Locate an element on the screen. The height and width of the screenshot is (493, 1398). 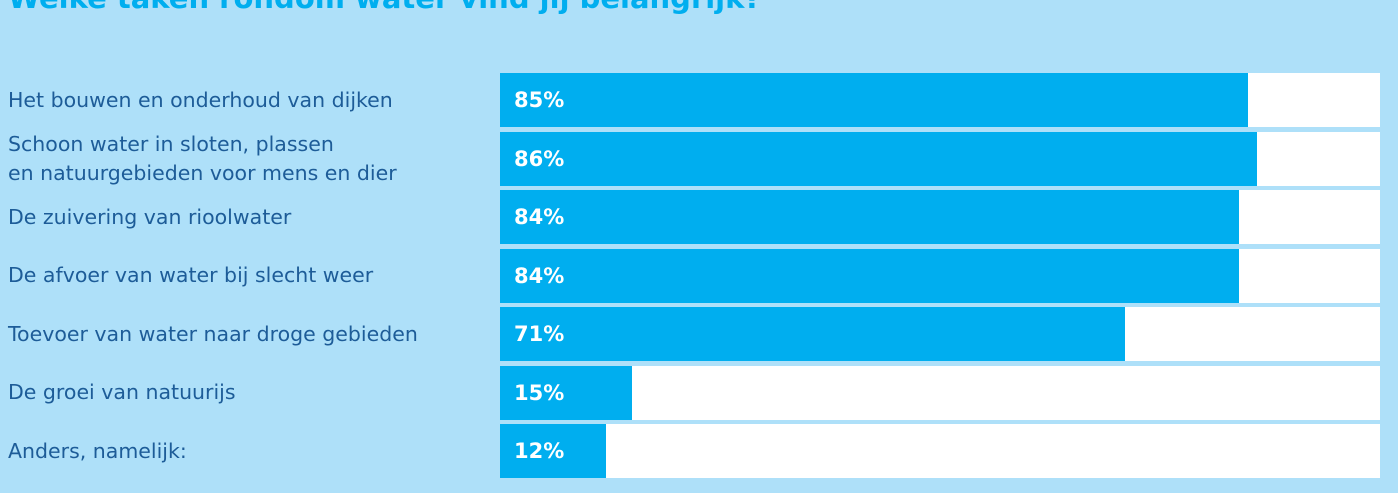
value-label: 85% is located at coordinates (539, 100).